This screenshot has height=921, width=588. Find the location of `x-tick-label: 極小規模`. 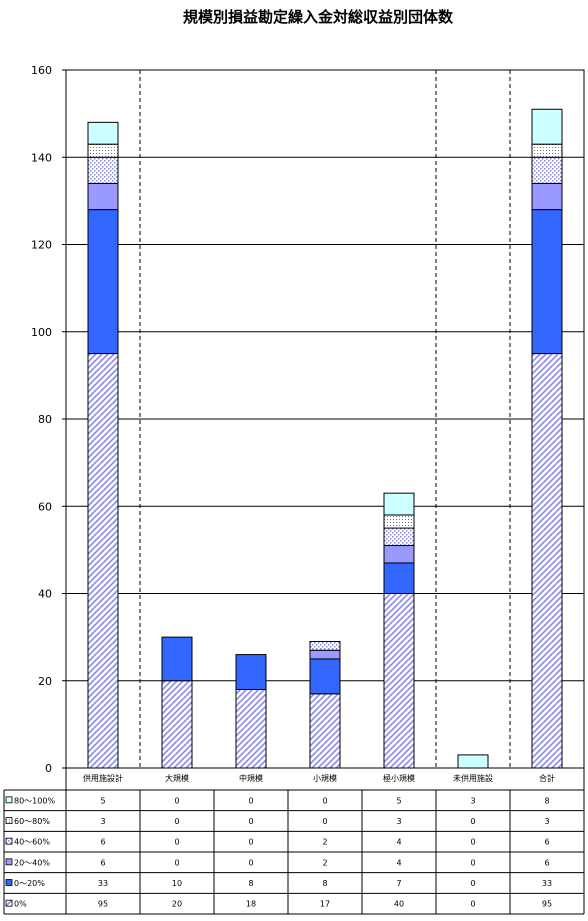

x-tick-label: 極小規模 is located at coordinates (399, 778).